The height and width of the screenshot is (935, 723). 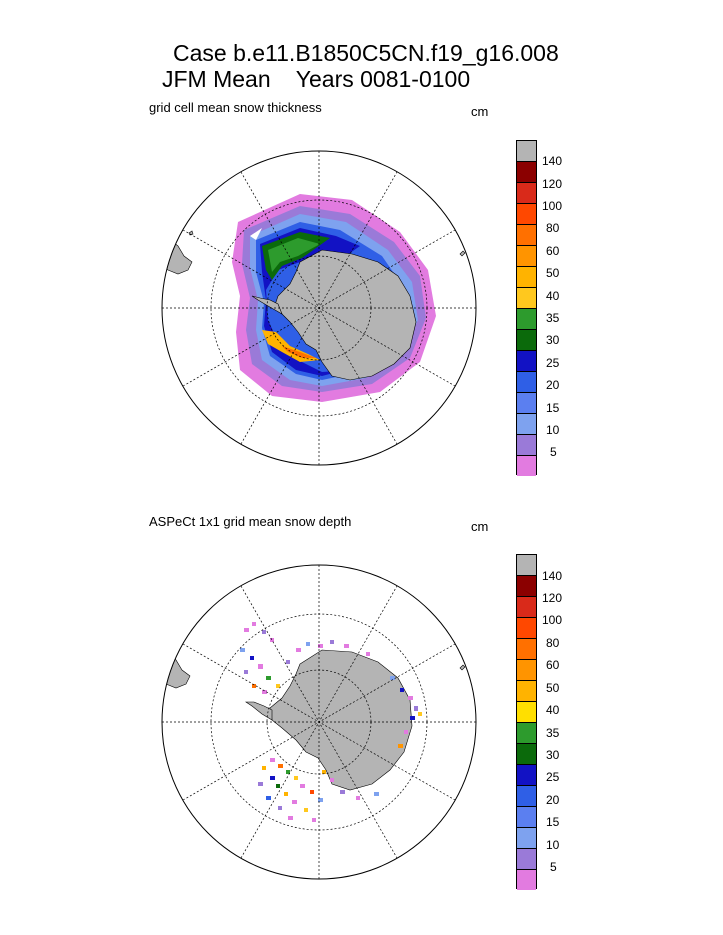 What do you see at coordinates (552, 206) in the screenshot?
I see `panel1-colorbar-label: 100` at bounding box center [552, 206].